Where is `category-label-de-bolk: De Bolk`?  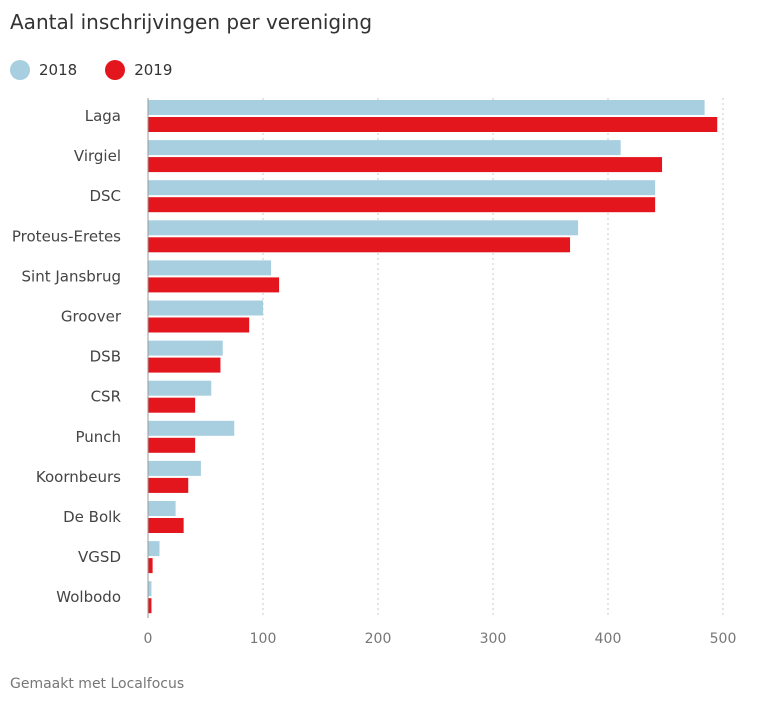
category-label-de-bolk: De Bolk is located at coordinates (92, 517).